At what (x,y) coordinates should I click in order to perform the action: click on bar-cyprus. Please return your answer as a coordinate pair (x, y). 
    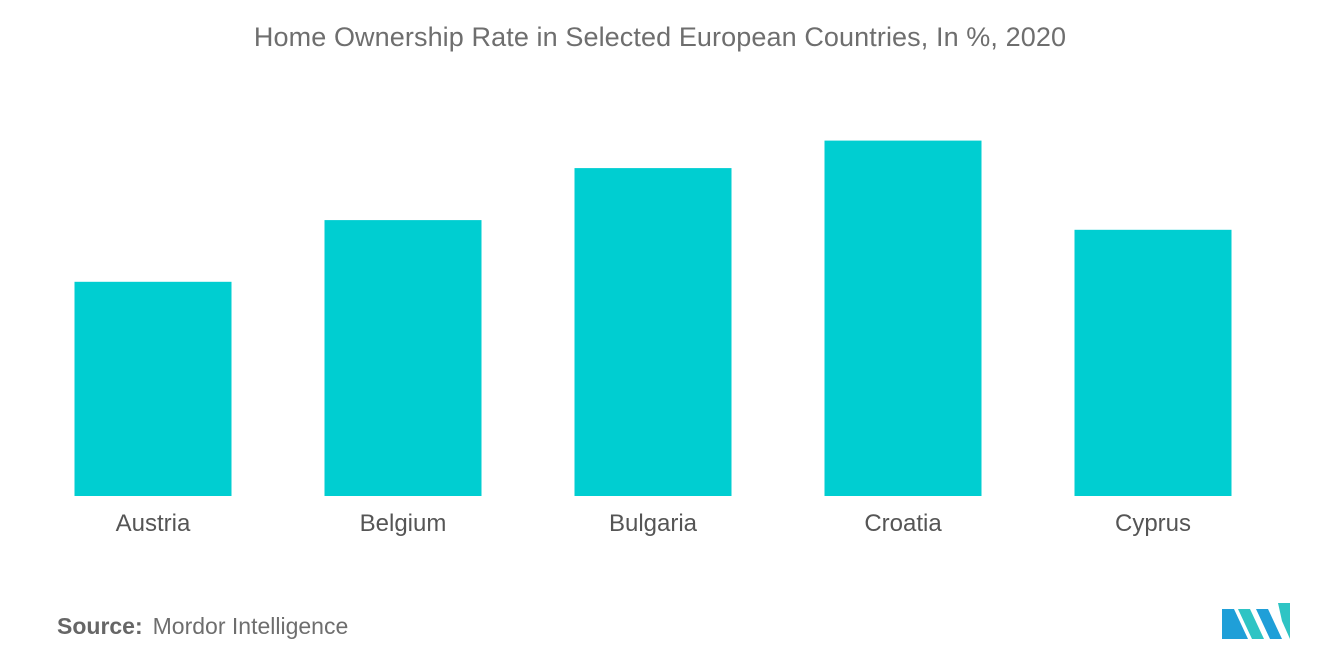
    Looking at the image, I should click on (1153, 363).